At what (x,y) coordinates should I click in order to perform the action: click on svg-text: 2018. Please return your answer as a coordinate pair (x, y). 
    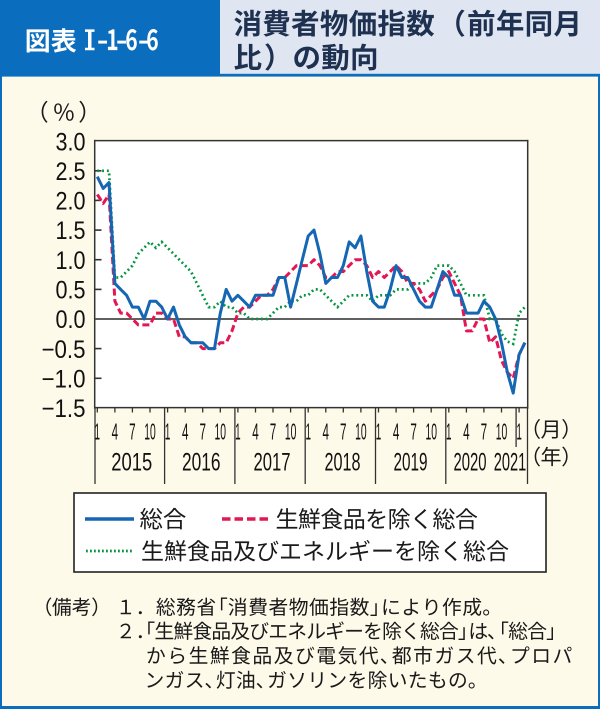
    Looking at the image, I should click on (343, 463).